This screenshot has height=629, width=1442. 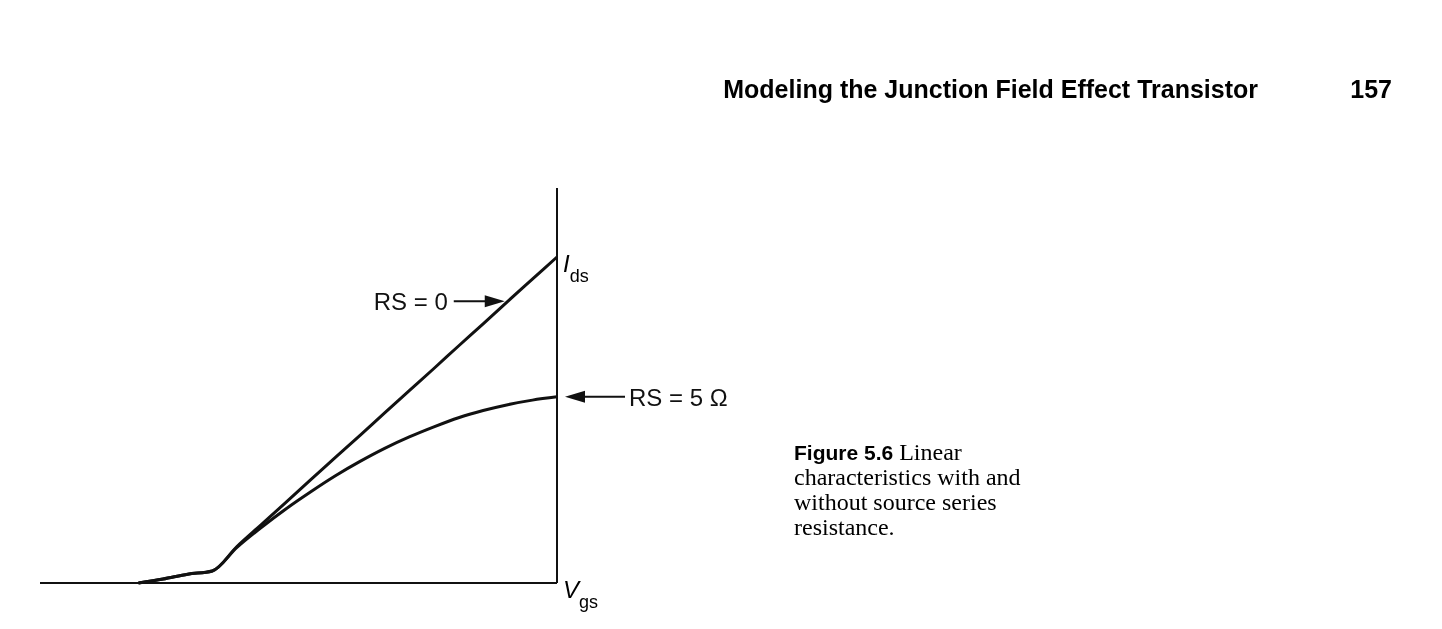 What do you see at coordinates (991, 89) in the screenshot?
I see `text: Modeling the Junction Field Effect Transistor` at bounding box center [991, 89].